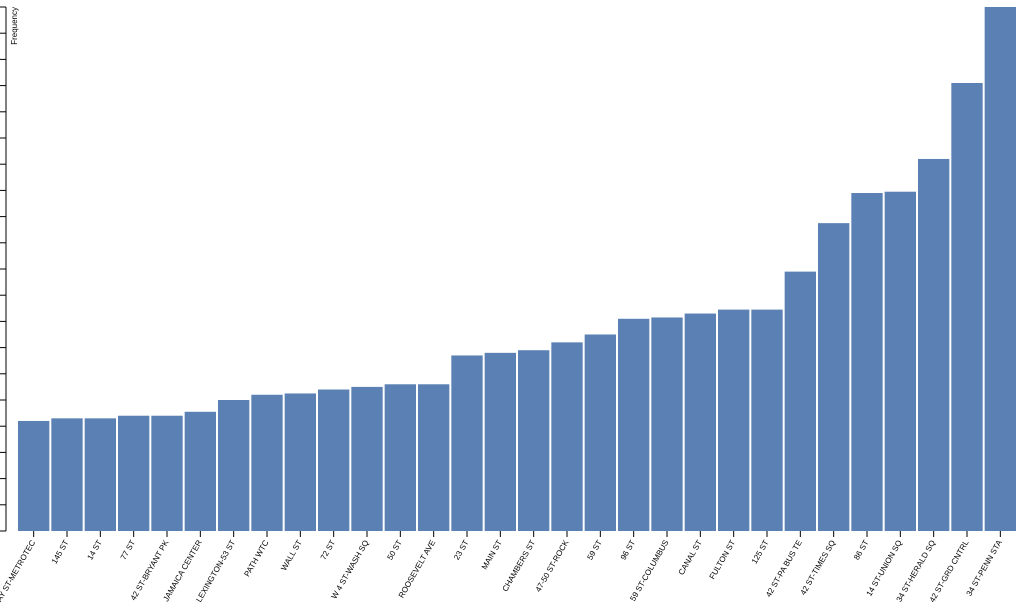  I want to click on x-tick-label: FULTON ST, so click(723, 559).